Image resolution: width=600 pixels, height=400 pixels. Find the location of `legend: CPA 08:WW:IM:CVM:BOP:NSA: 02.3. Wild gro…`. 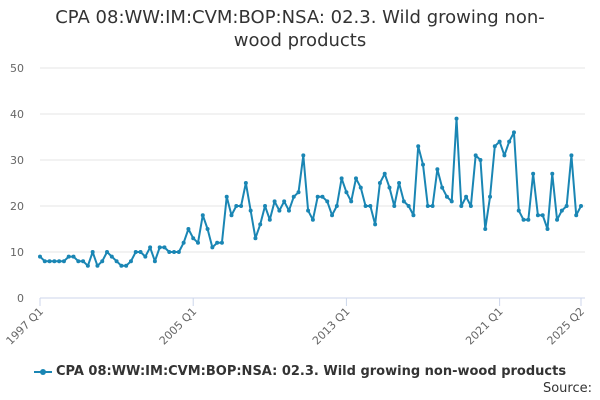

legend: CPA 08:WW:IM:CVM:BOP:NSA: 02.3. Wild gro… is located at coordinates (300, 371).